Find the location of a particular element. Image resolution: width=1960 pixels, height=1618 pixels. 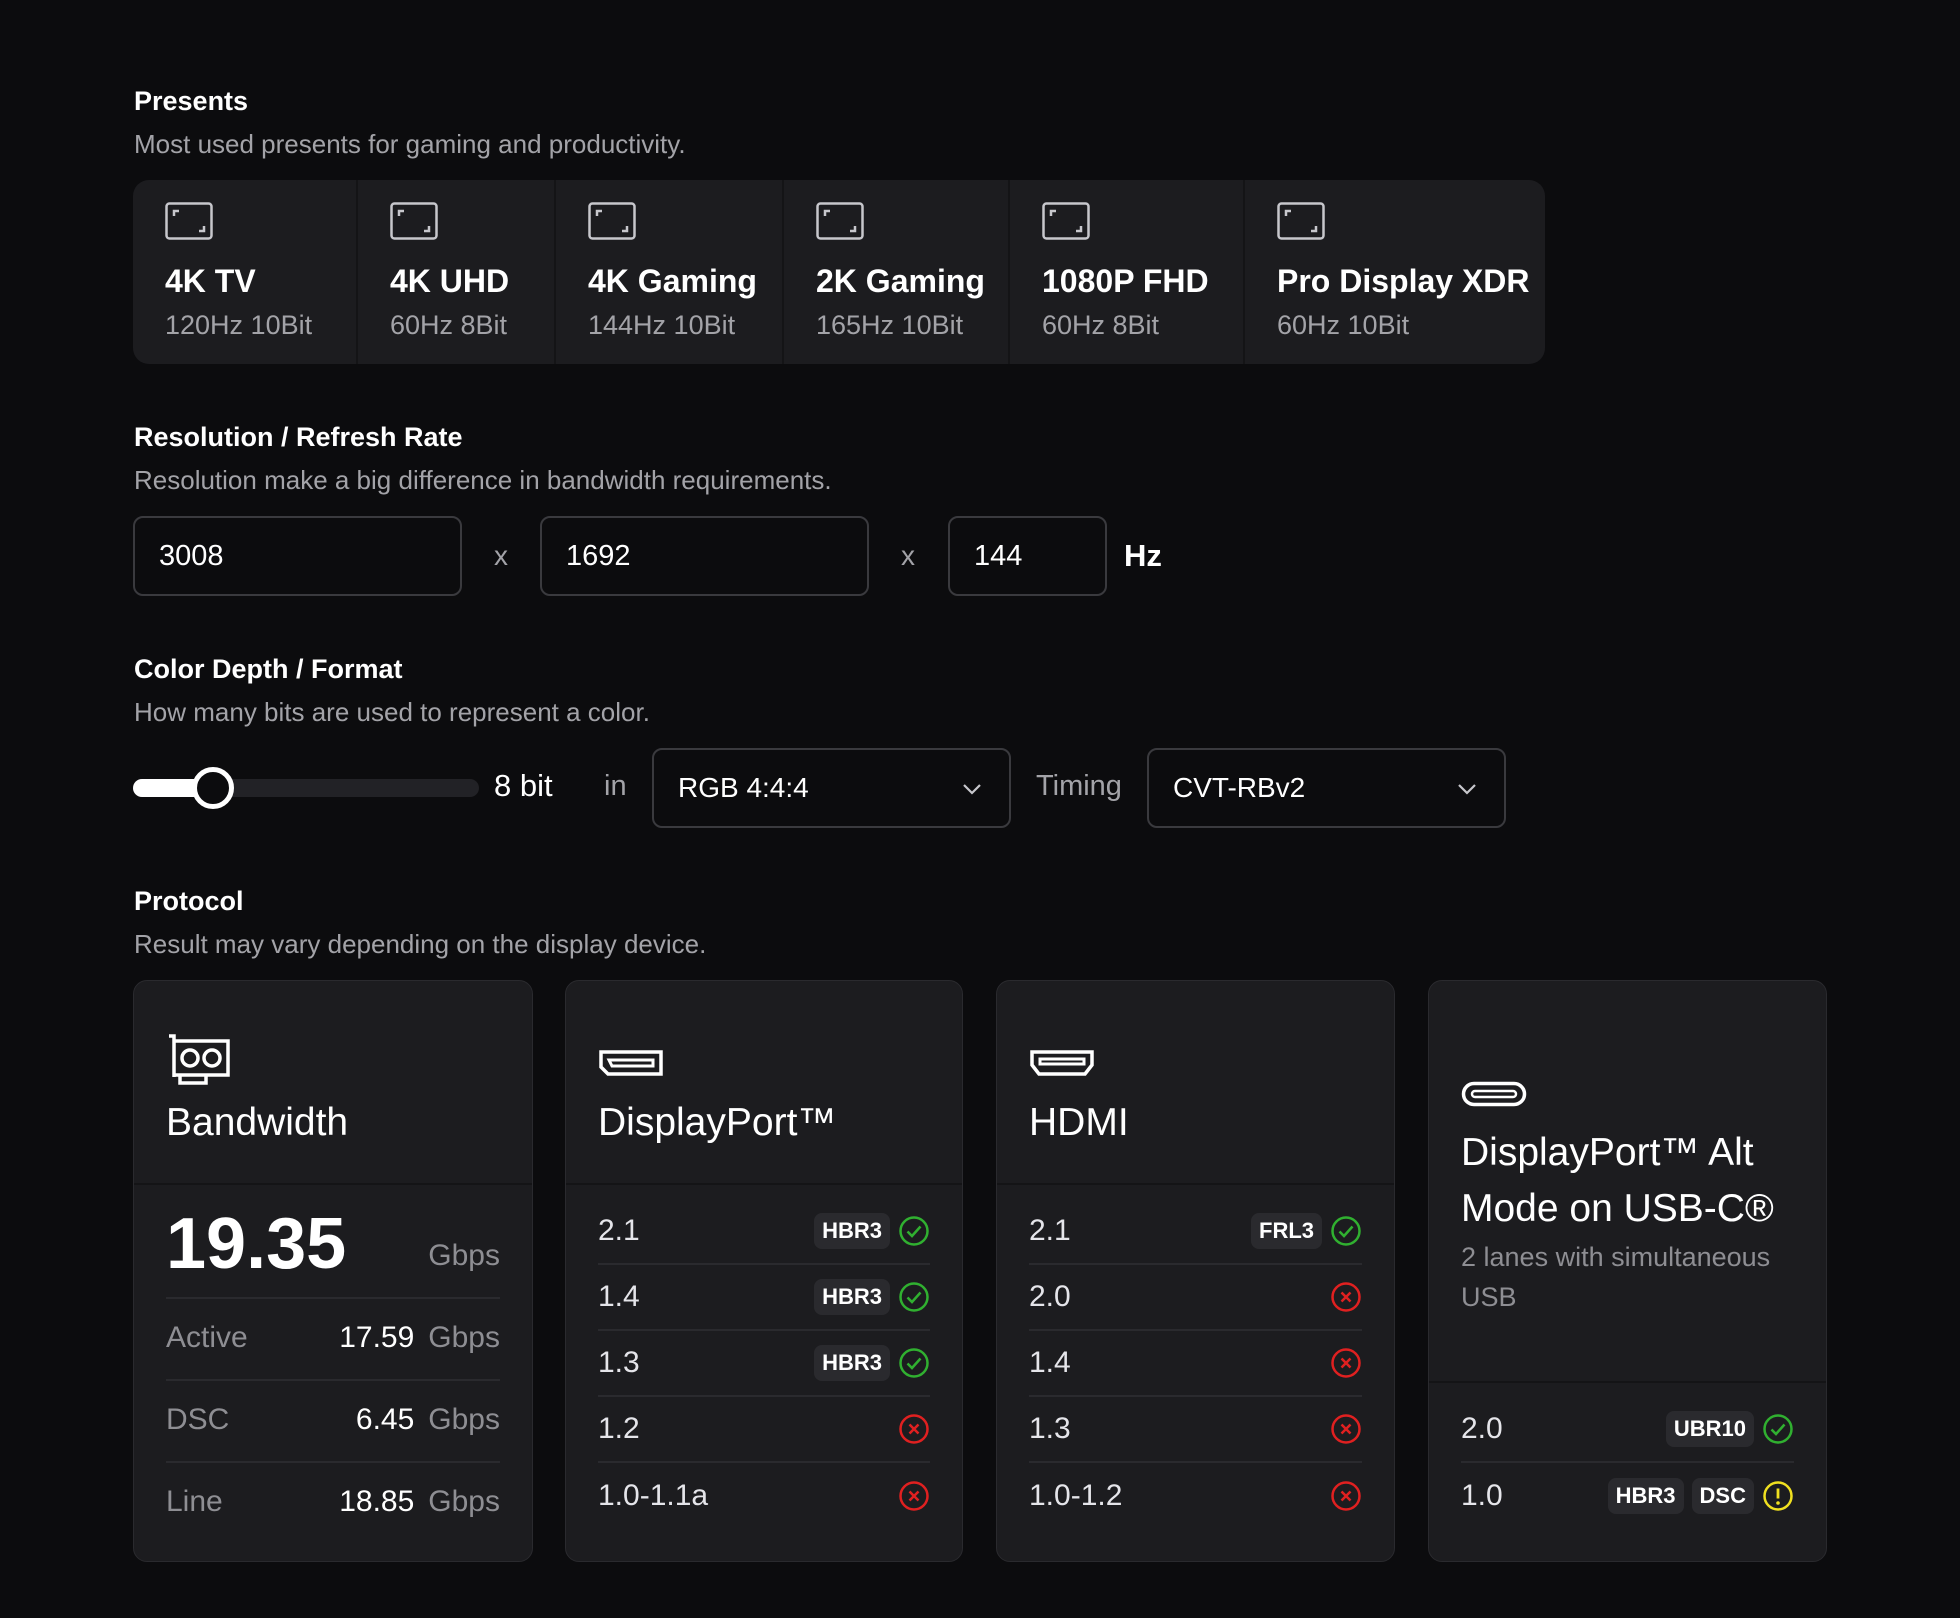

preset-name: 2K Gaming is located at coordinates (900, 281).